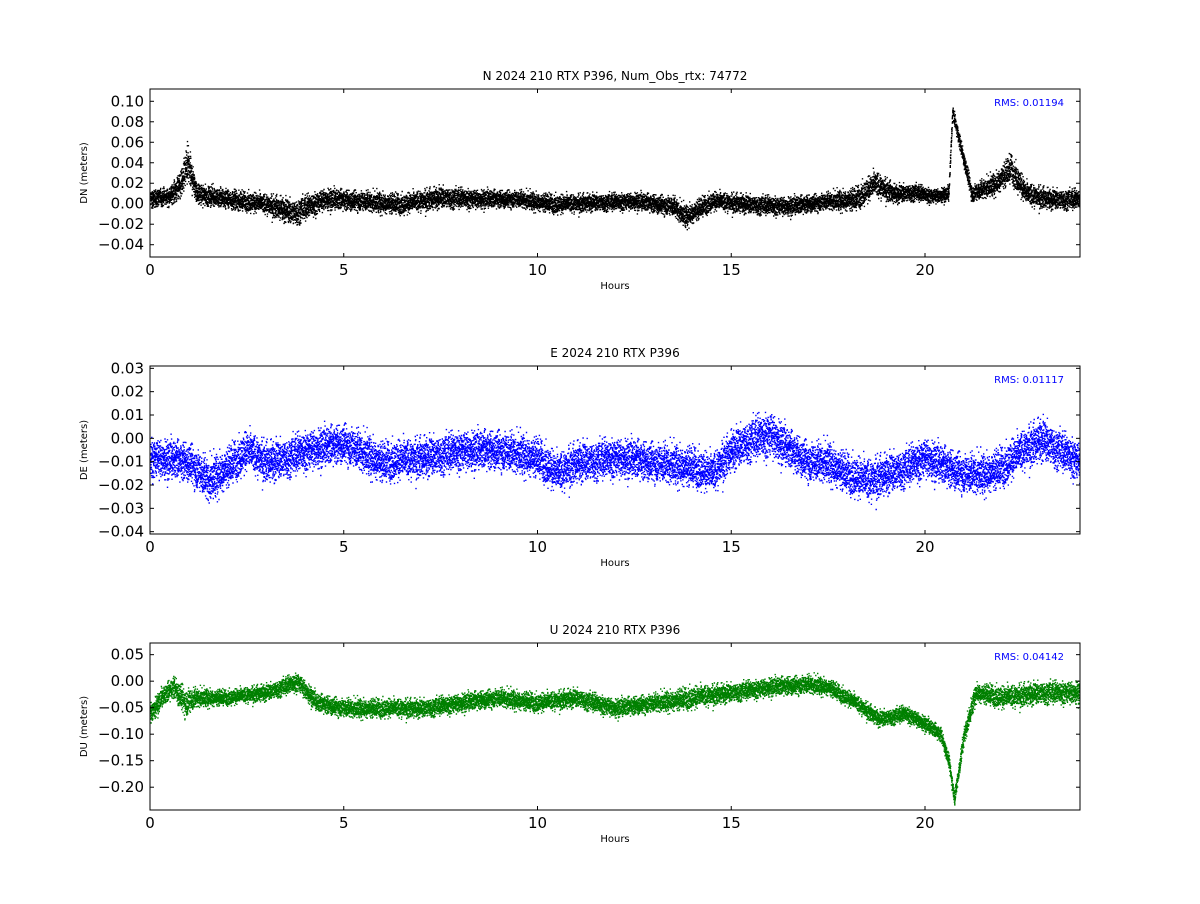 The width and height of the screenshot is (1200, 904). Describe the element at coordinates (84, 173) in the screenshot. I see `y-axis-label-0: DN (meters)` at that location.